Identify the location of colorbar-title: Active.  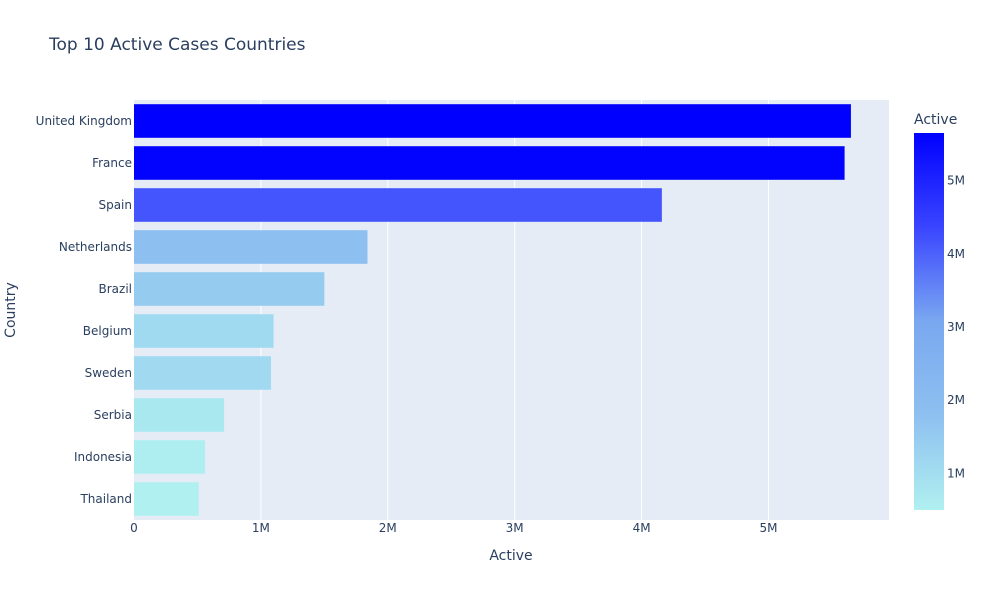
(935, 120).